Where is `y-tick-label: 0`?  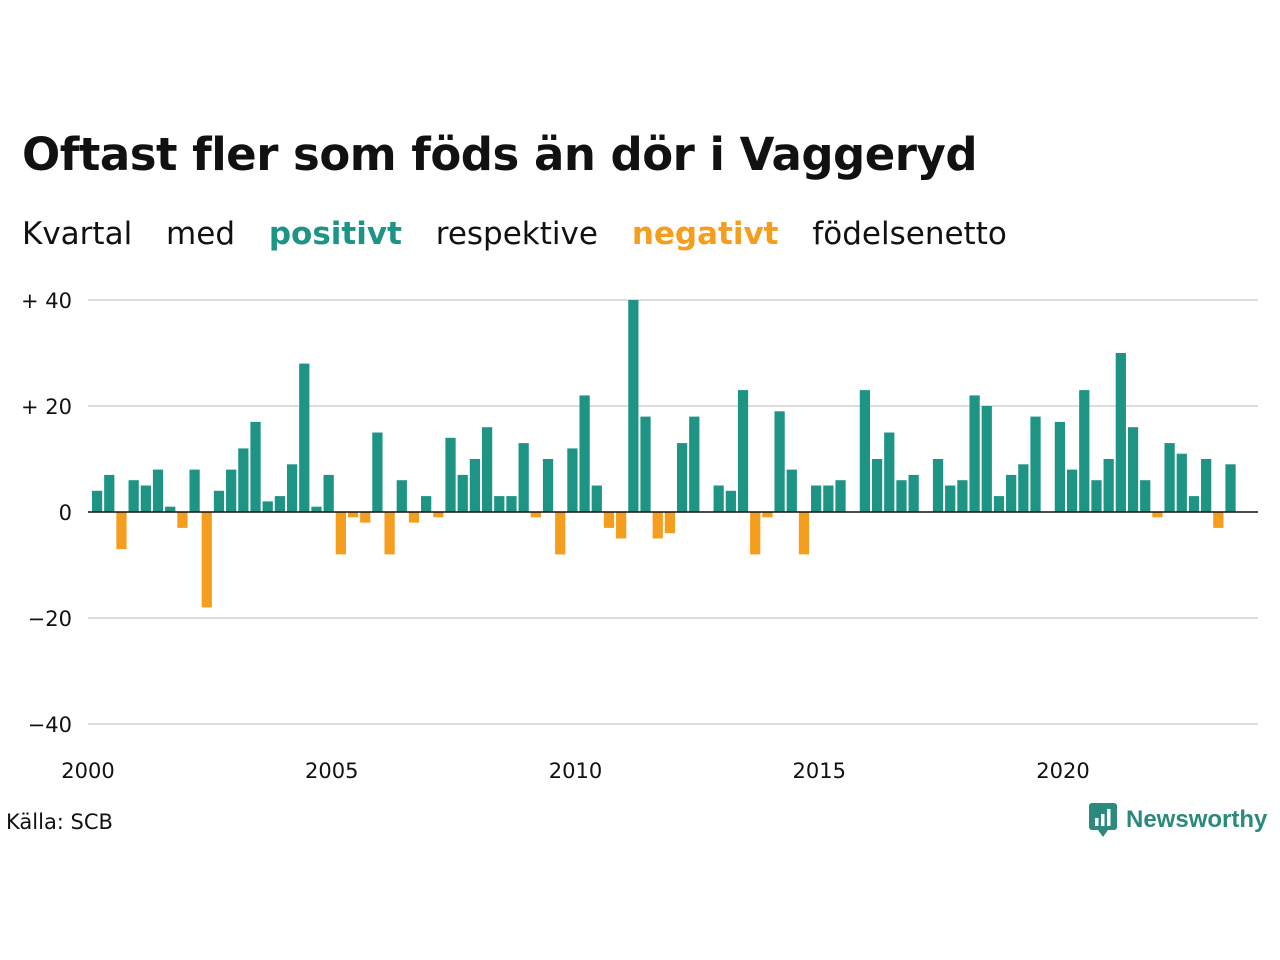
y-tick-label: 0 is located at coordinates (65, 513).